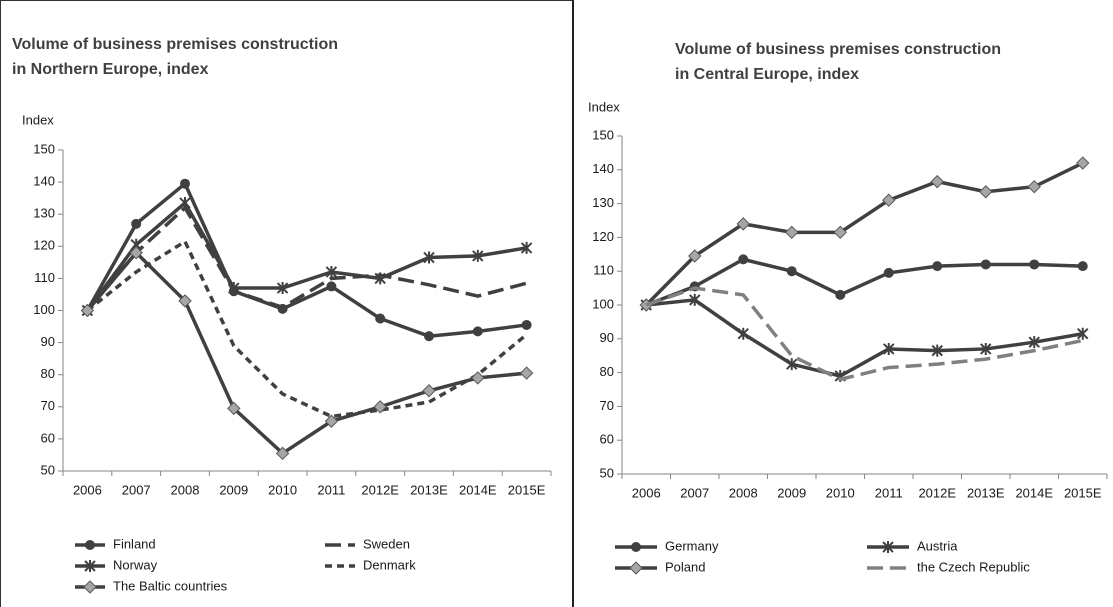 This screenshot has width=1113, height=607. I want to click on legend-label: Germany, so click(692, 545).